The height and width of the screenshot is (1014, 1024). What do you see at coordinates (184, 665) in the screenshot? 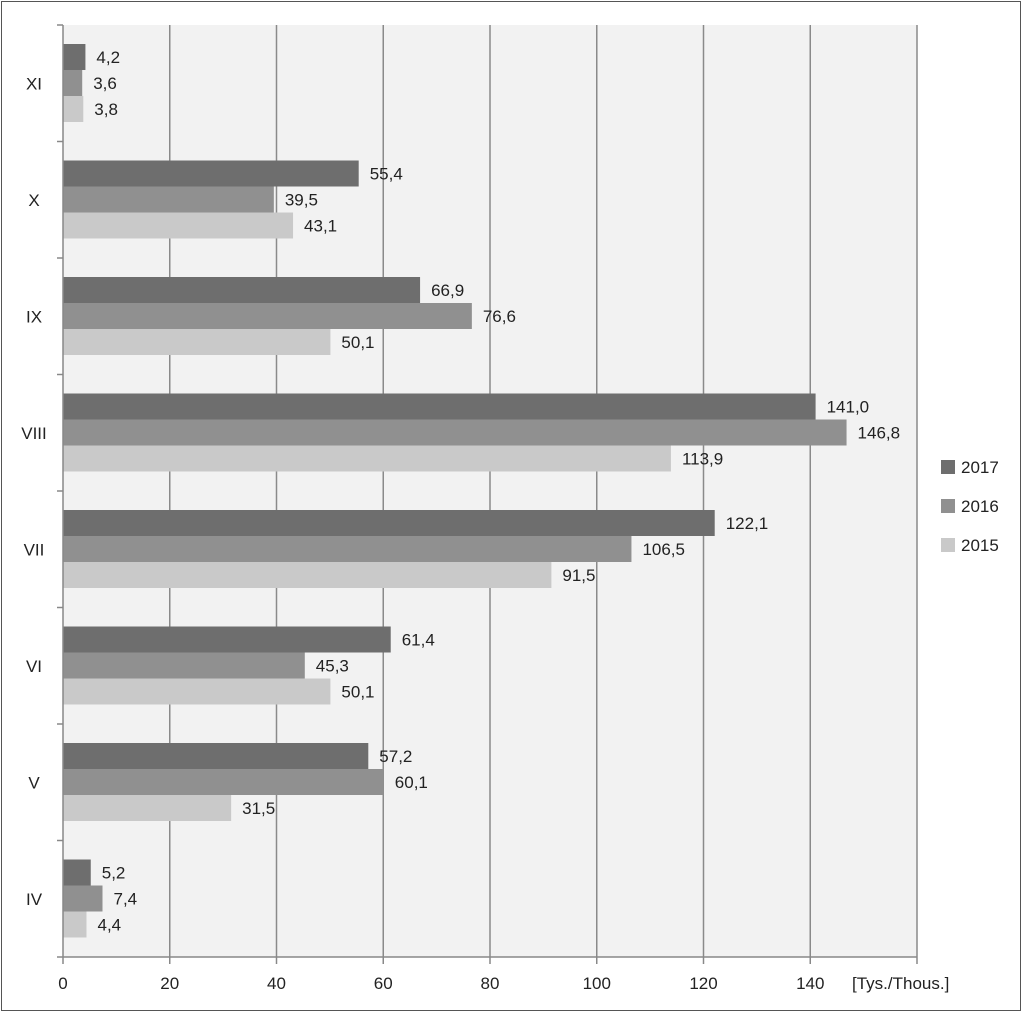
I see `bar-2016-VI` at bounding box center [184, 665].